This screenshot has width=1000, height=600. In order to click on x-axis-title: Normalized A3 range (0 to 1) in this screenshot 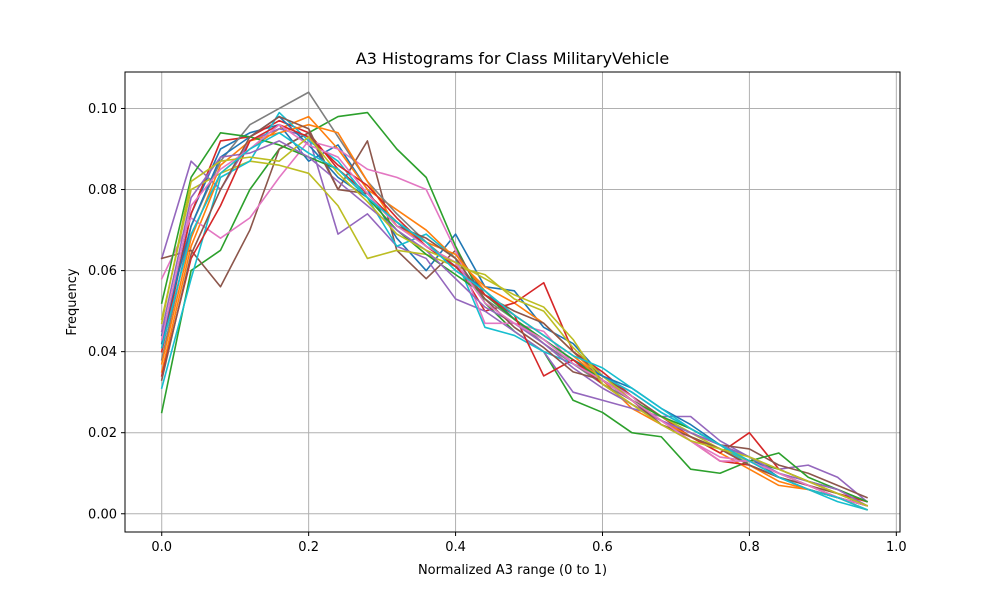, I will do `click(512, 570)`.